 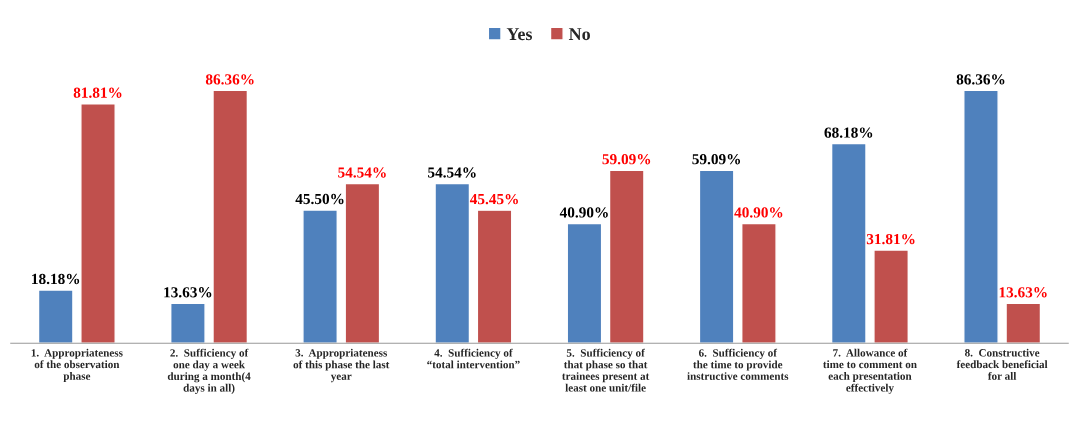 I want to click on data-label: 18.18%, so click(x=56, y=279).